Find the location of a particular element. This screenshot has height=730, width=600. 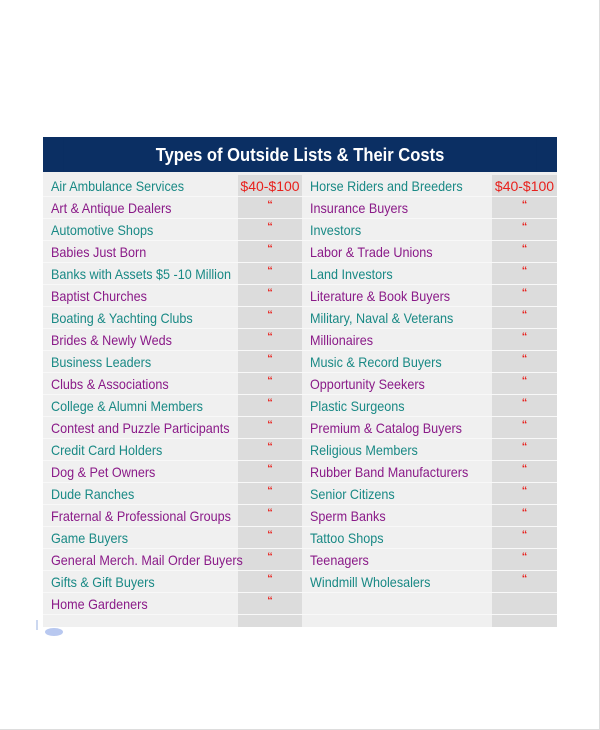

list-name-text: Opportunity Seekers is located at coordinates (367, 384).